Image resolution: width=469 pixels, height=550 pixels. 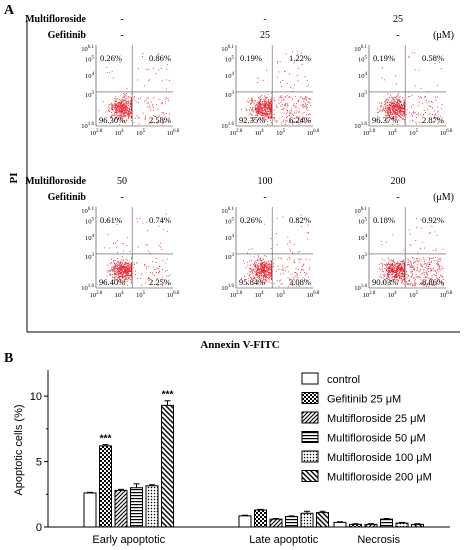 What do you see at coordinates (265, 181) in the screenshot?
I see `row2-col2-multifloroside: 100` at bounding box center [265, 181].